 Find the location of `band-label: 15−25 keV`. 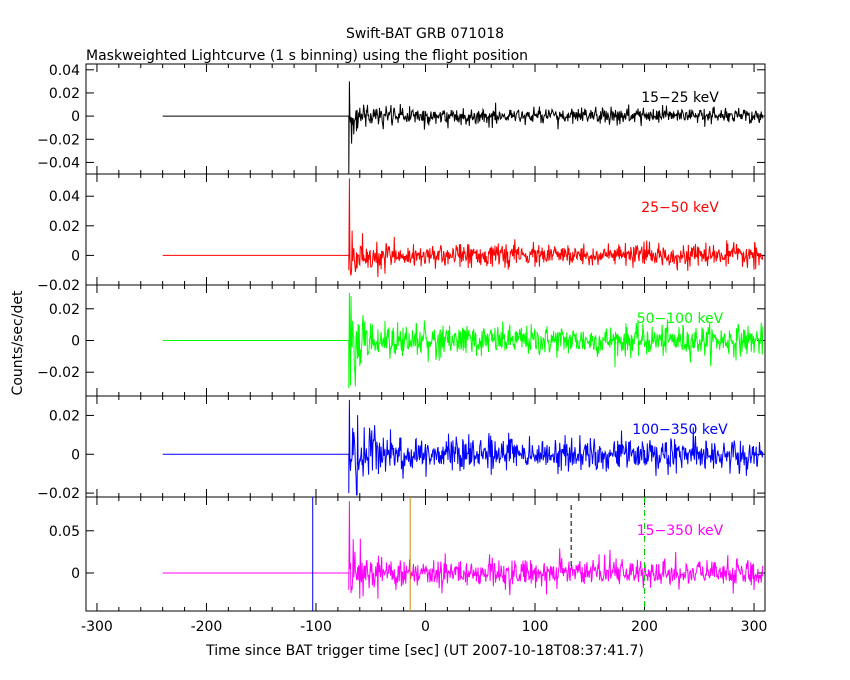

band-label: 15−25 keV is located at coordinates (680, 98).